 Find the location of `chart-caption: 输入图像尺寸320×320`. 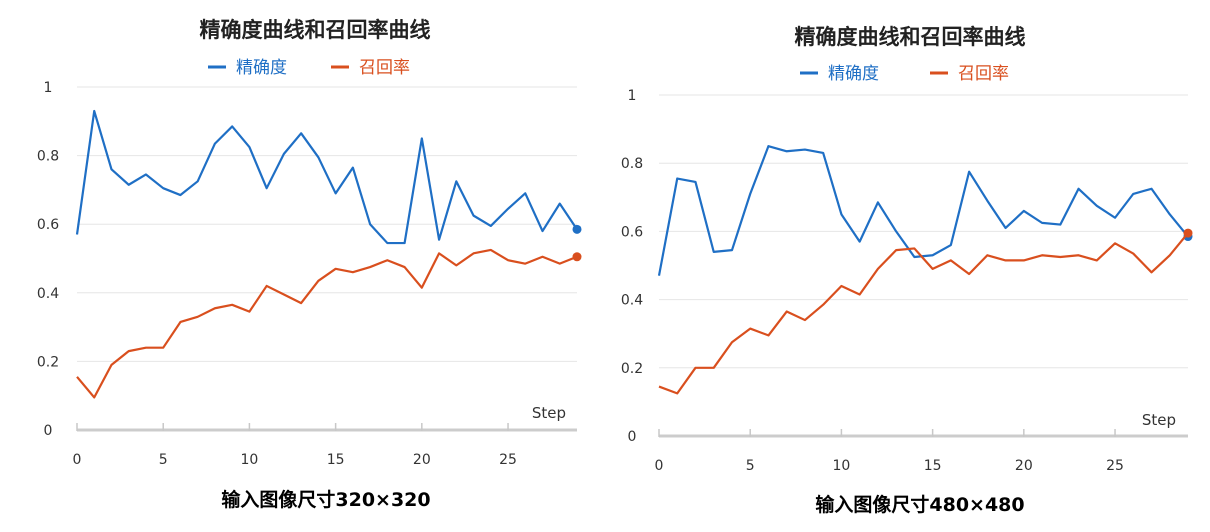

chart-caption: 输入图像尺寸320×320 is located at coordinates (325, 499).